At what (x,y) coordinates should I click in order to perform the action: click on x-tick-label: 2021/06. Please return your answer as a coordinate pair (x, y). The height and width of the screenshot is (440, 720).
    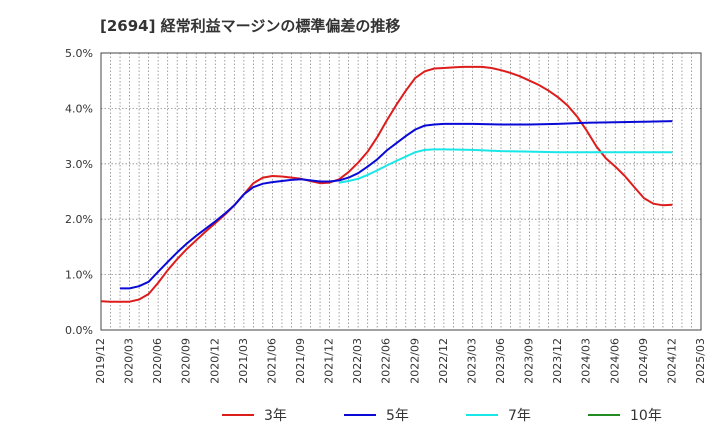
    Looking at the image, I should click on (271, 361).